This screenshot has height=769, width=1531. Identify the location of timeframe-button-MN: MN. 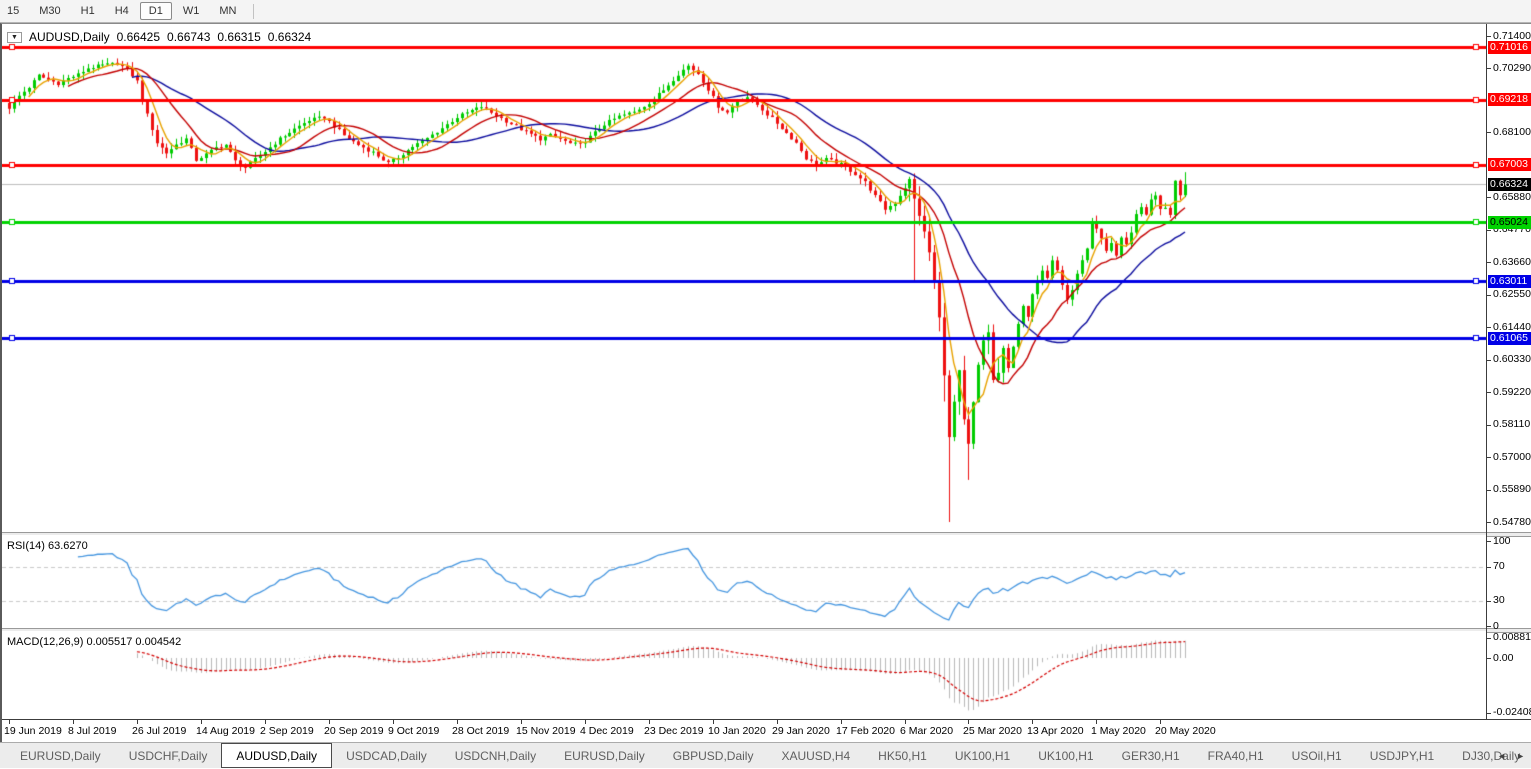
(228, 11).